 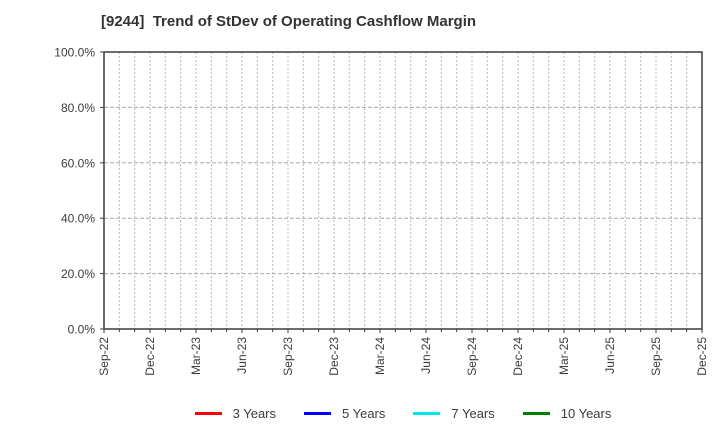 I want to click on y-tick-label: 0.0%, so click(x=82, y=330).